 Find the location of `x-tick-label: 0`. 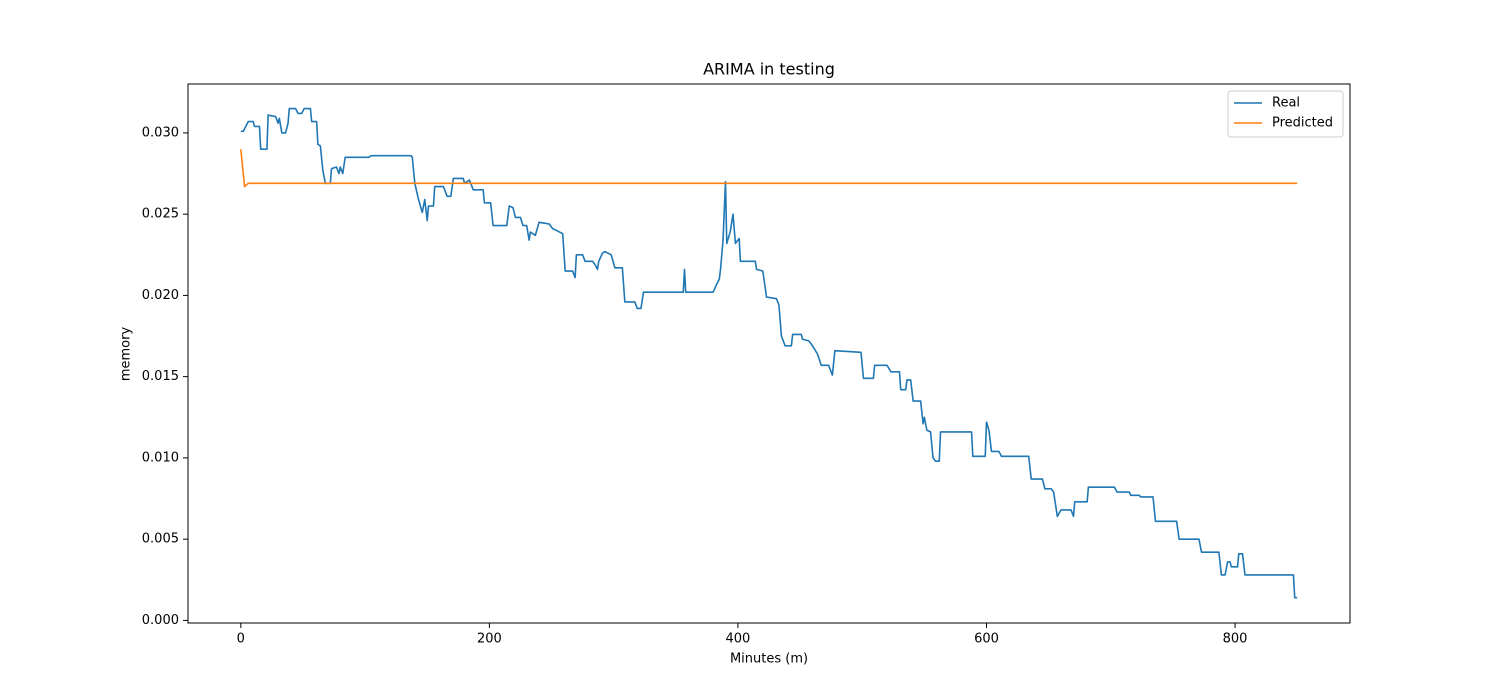

x-tick-label: 0 is located at coordinates (241, 639).